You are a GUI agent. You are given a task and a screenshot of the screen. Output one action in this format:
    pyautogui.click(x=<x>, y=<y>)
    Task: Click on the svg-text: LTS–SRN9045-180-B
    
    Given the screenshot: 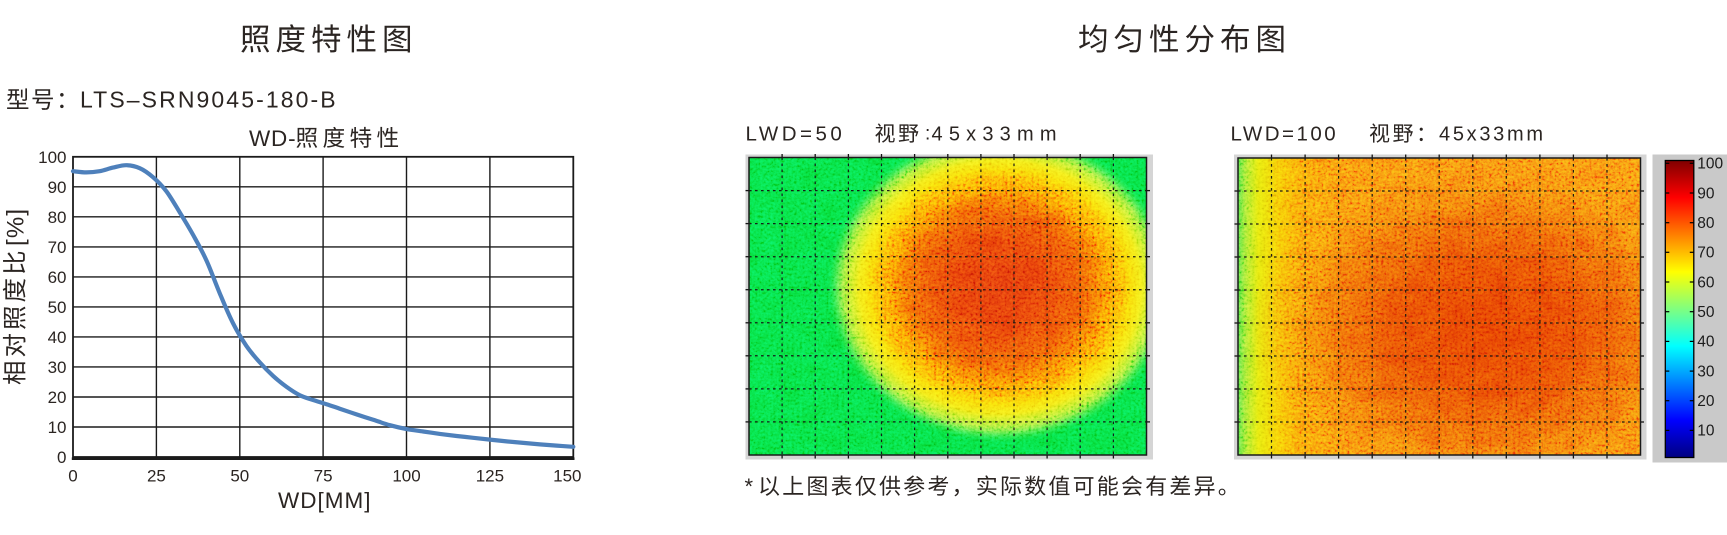 What is the action you would take?
    pyautogui.click(x=209, y=100)
    